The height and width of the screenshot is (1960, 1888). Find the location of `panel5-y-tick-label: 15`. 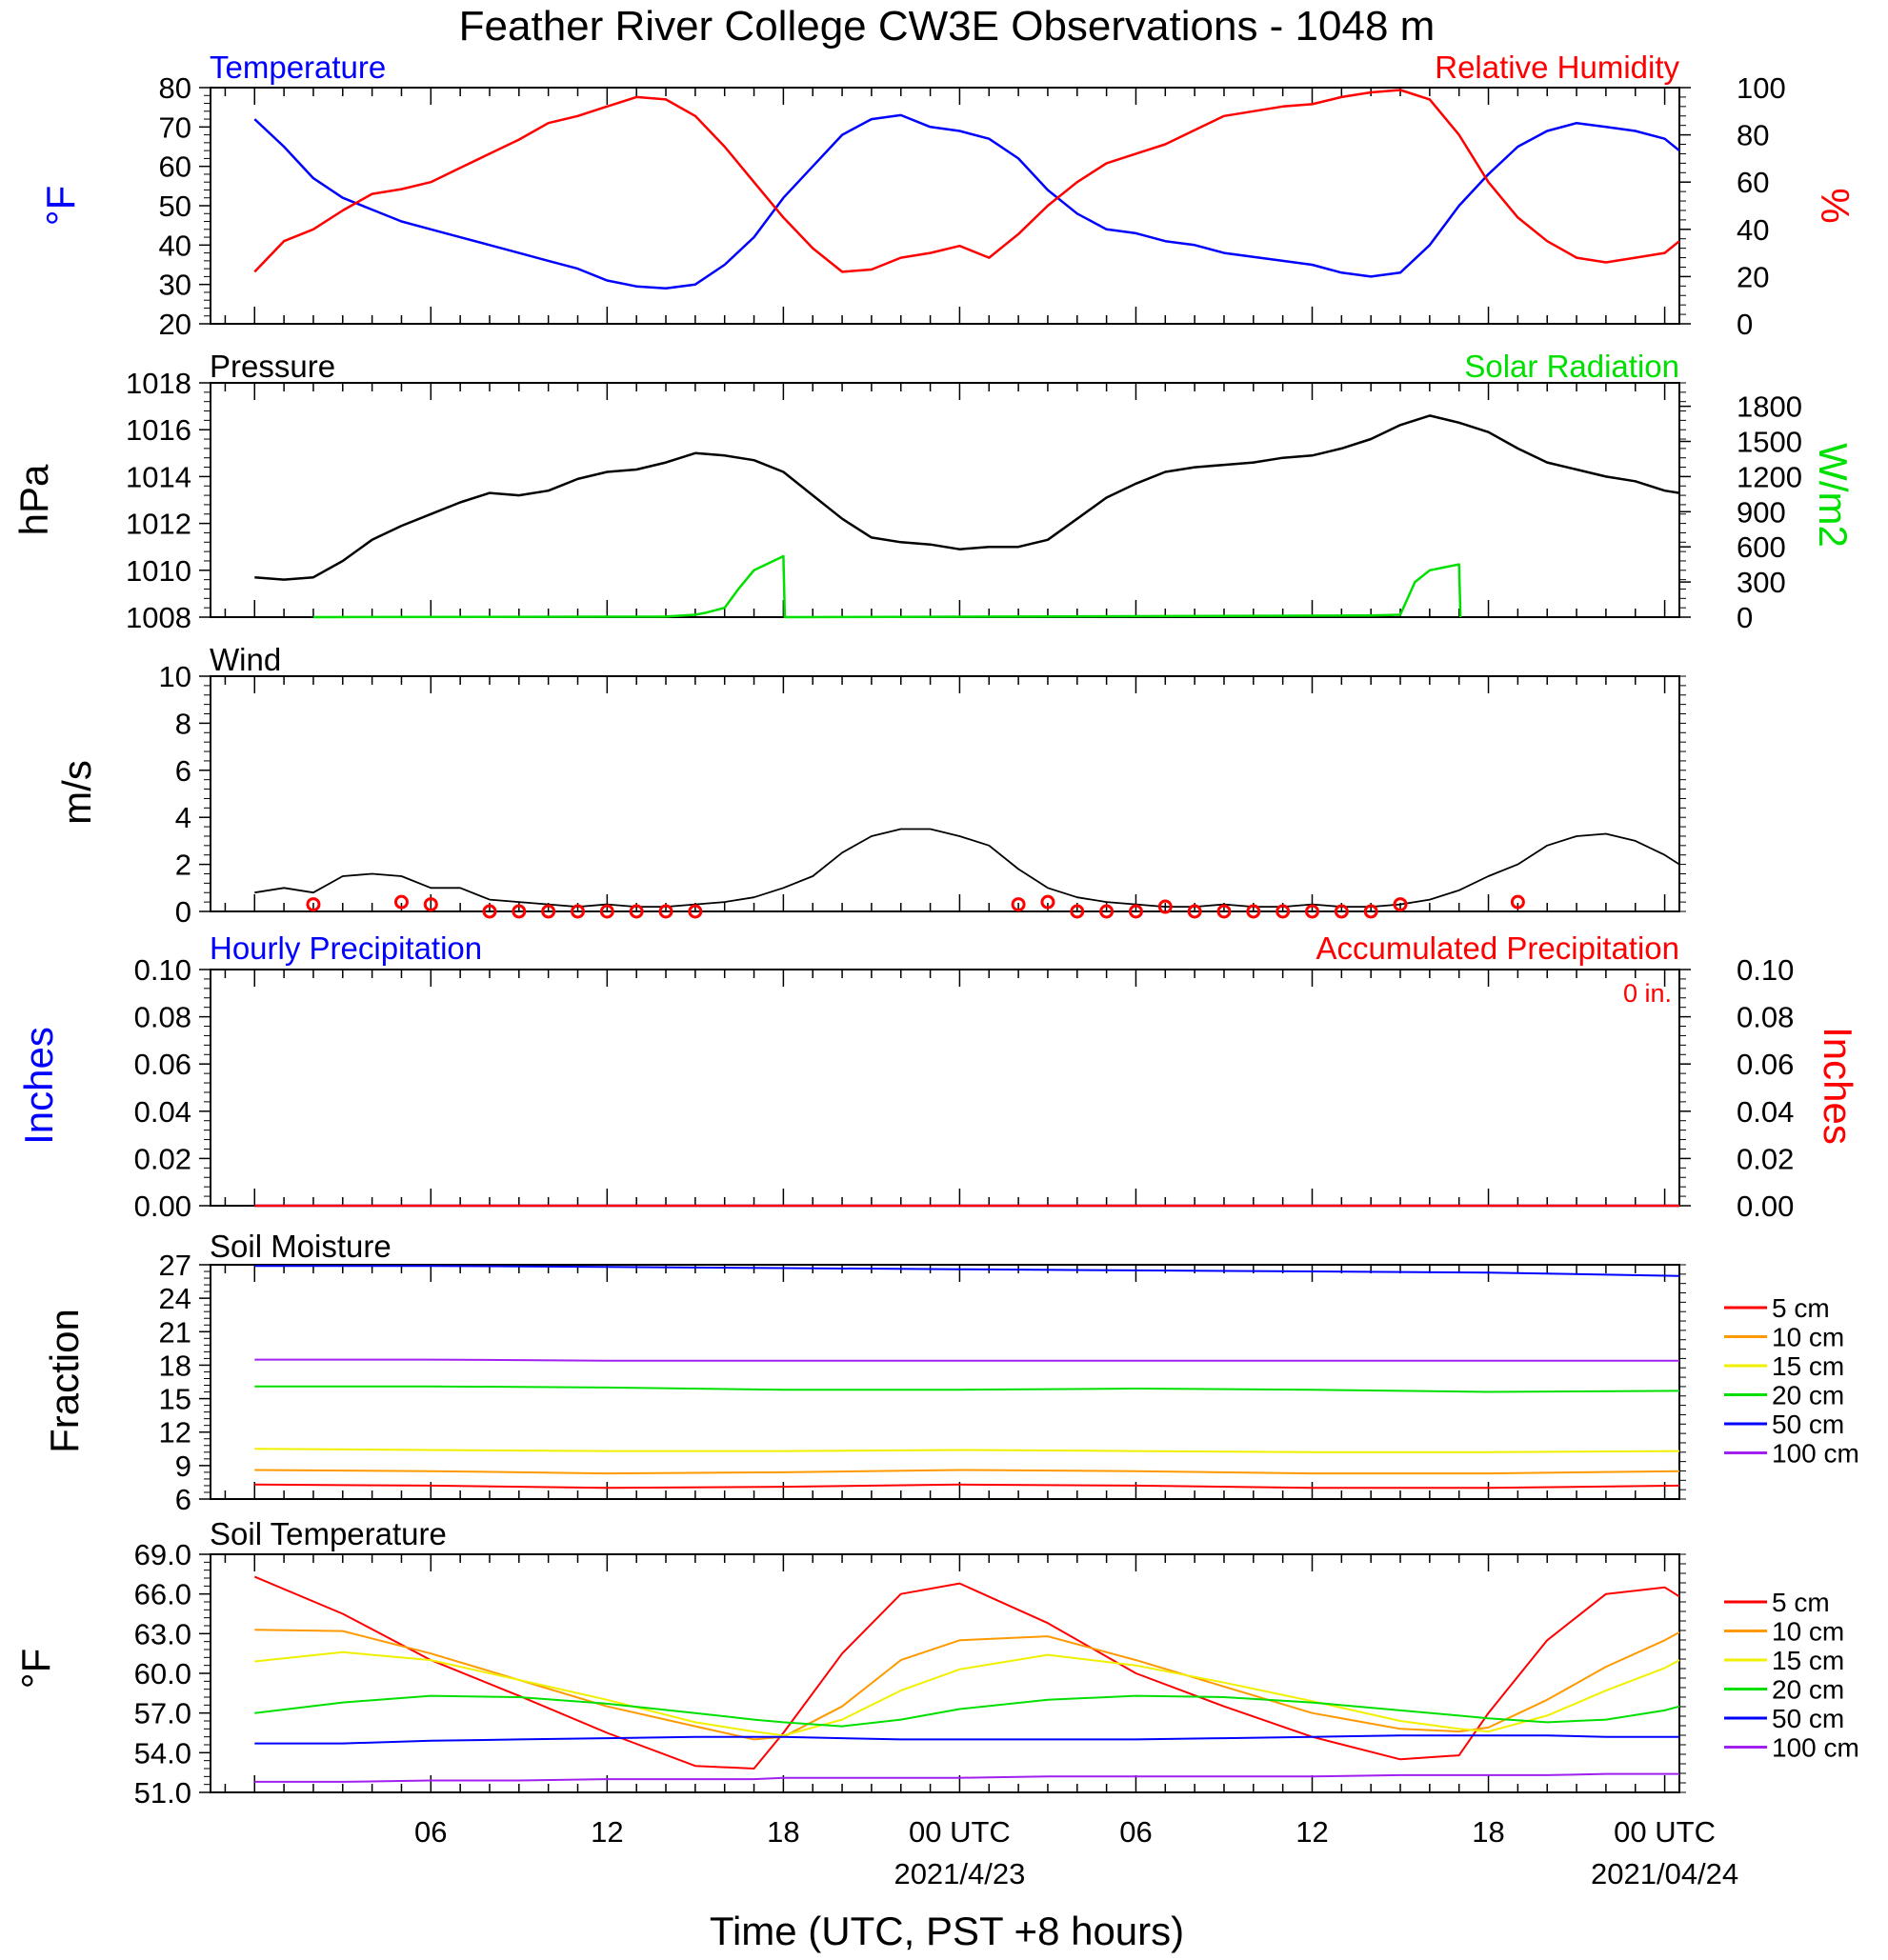

panel5-y-tick-label: 15 is located at coordinates (175, 1399).